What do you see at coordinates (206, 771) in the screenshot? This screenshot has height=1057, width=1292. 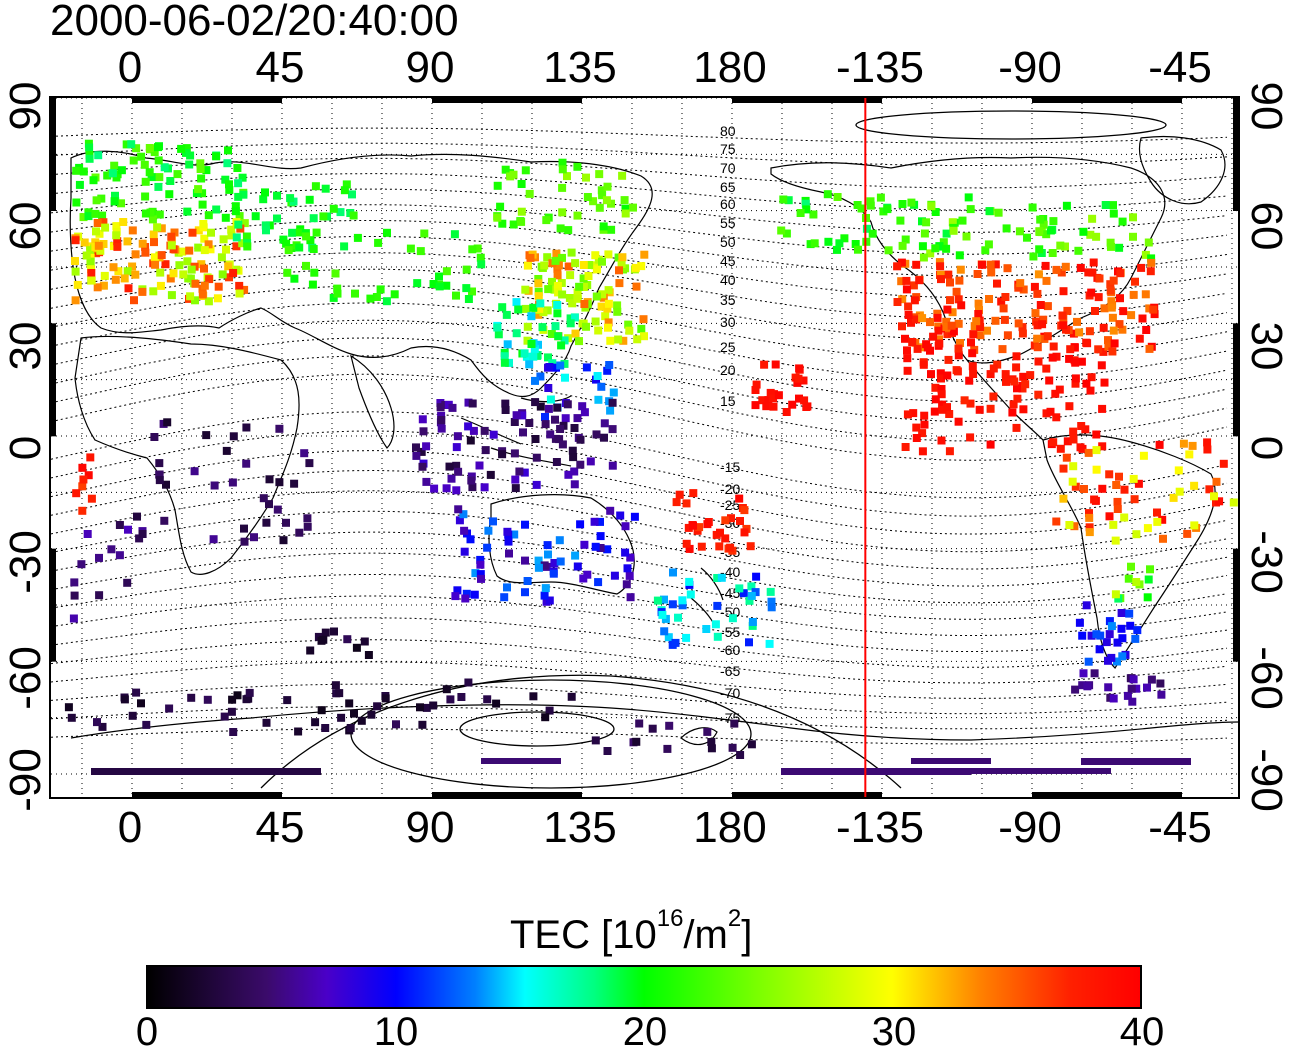 I see `tec-polar-band` at bounding box center [206, 771].